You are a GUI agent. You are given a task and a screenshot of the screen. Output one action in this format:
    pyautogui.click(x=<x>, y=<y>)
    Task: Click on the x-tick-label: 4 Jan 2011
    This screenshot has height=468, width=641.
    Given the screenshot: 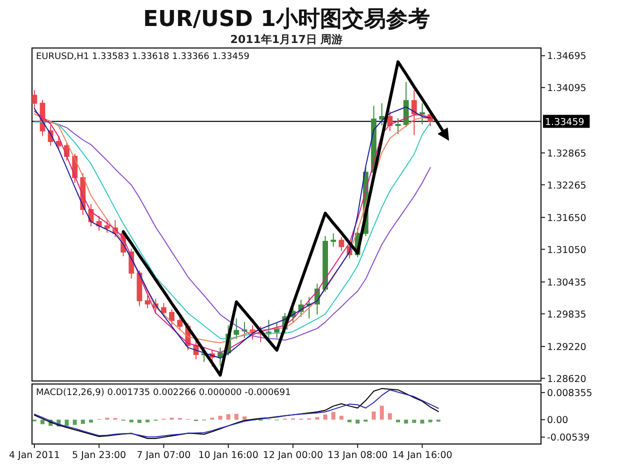 What is the action you would take?
    pyautogui.click(x=34, y=455)
    